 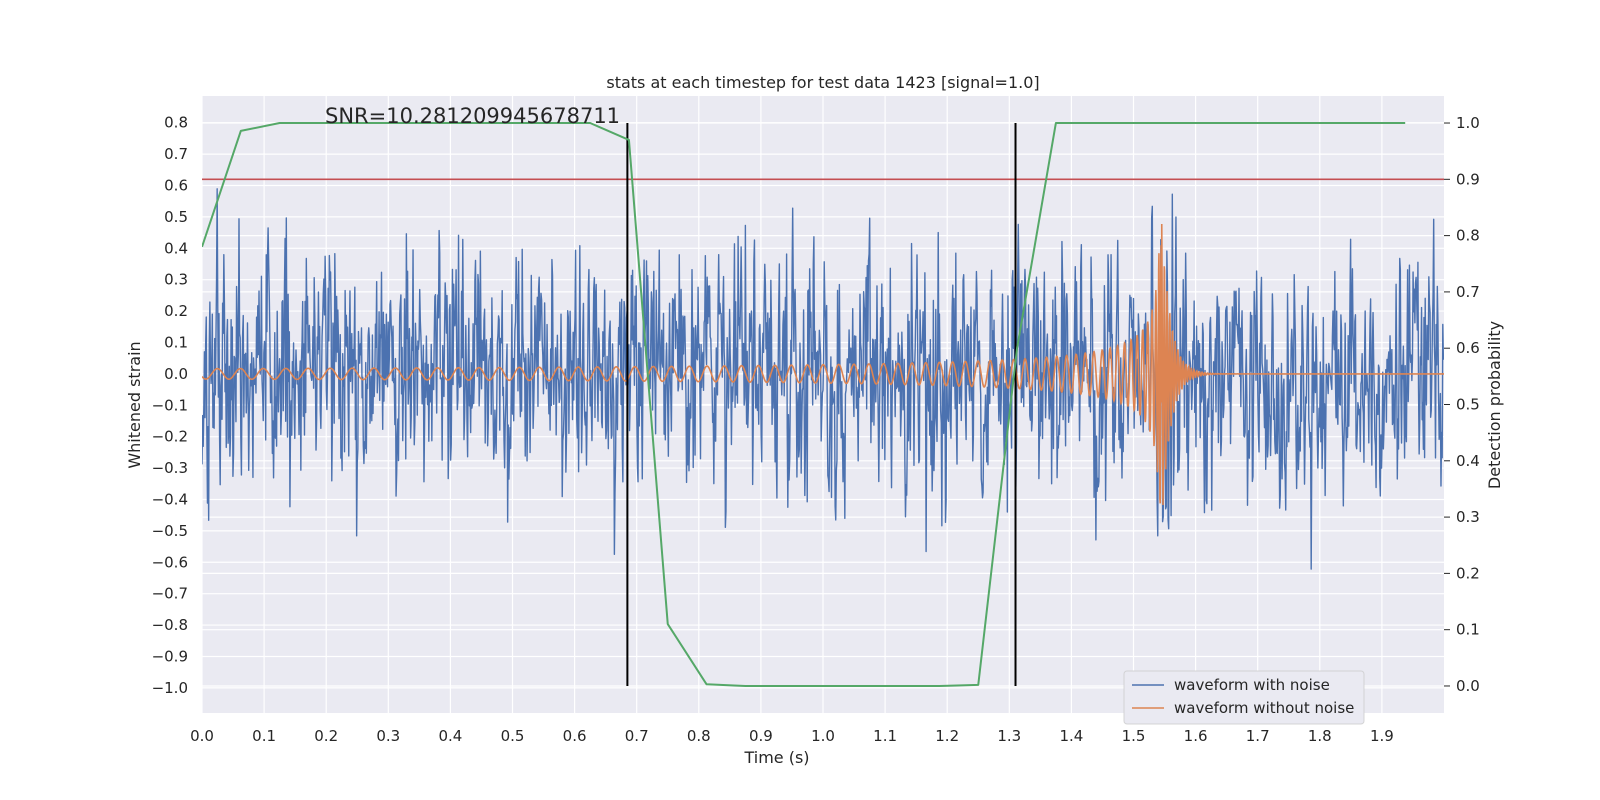 I want to click on x-tick-label: 1.4, so click(x=1071, y=736).